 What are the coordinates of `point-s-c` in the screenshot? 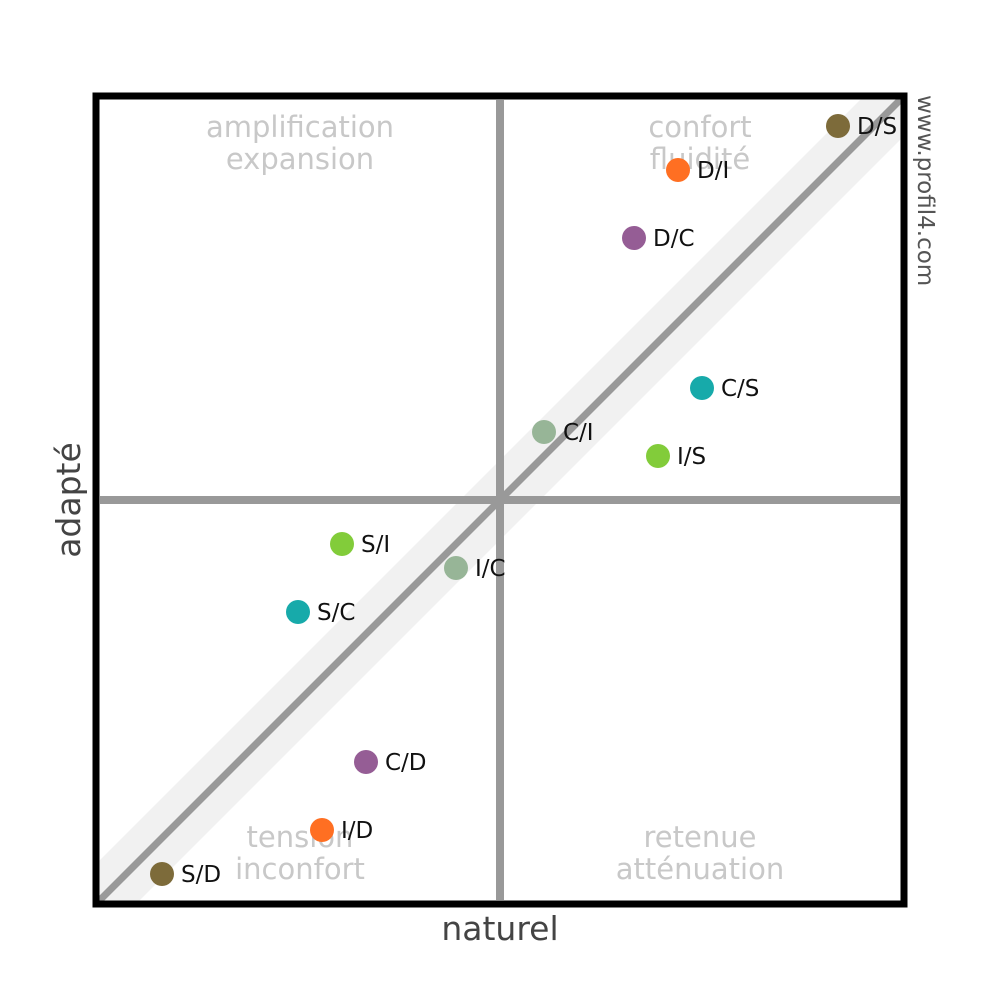 It's located at (298, 612).